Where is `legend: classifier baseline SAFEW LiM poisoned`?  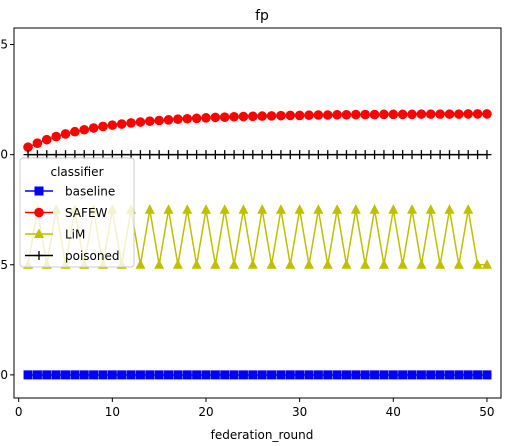 legend: classifier baseline SAFEW LiM poisoned is located at coordinates (77, 212).